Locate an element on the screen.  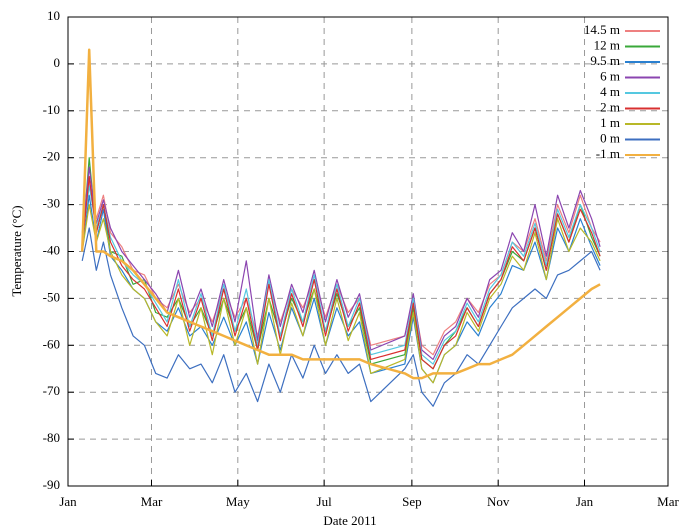
legend-label: 6 m is located at coordinates (610, 75).